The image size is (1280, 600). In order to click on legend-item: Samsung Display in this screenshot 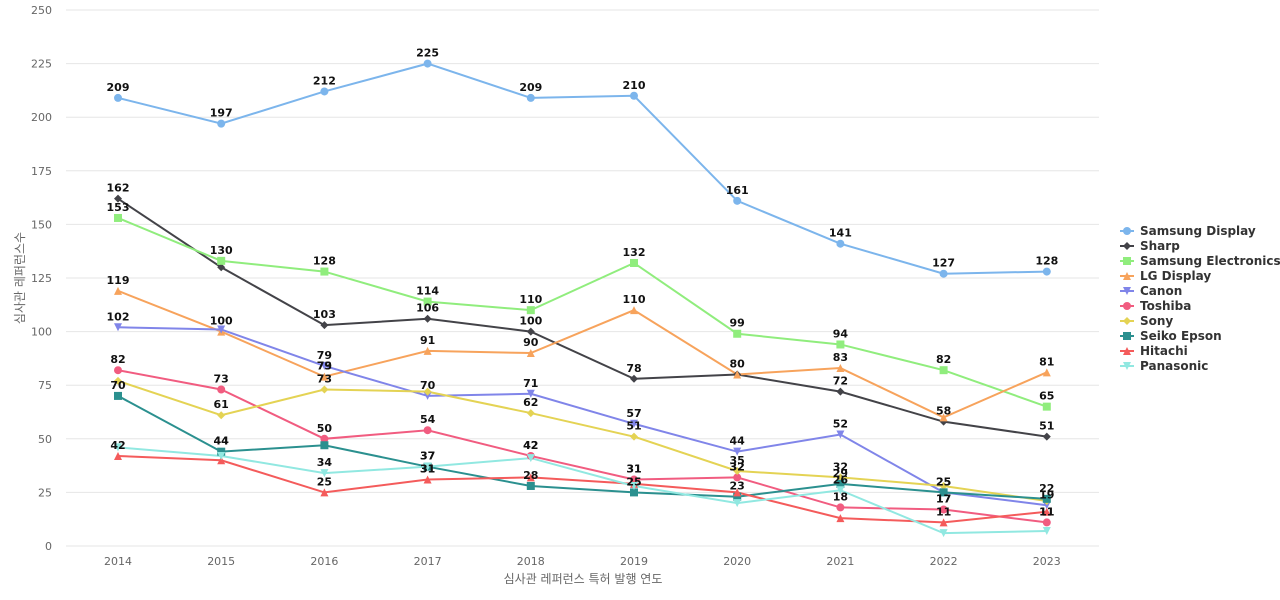, I will do `click(1188, 231)`.